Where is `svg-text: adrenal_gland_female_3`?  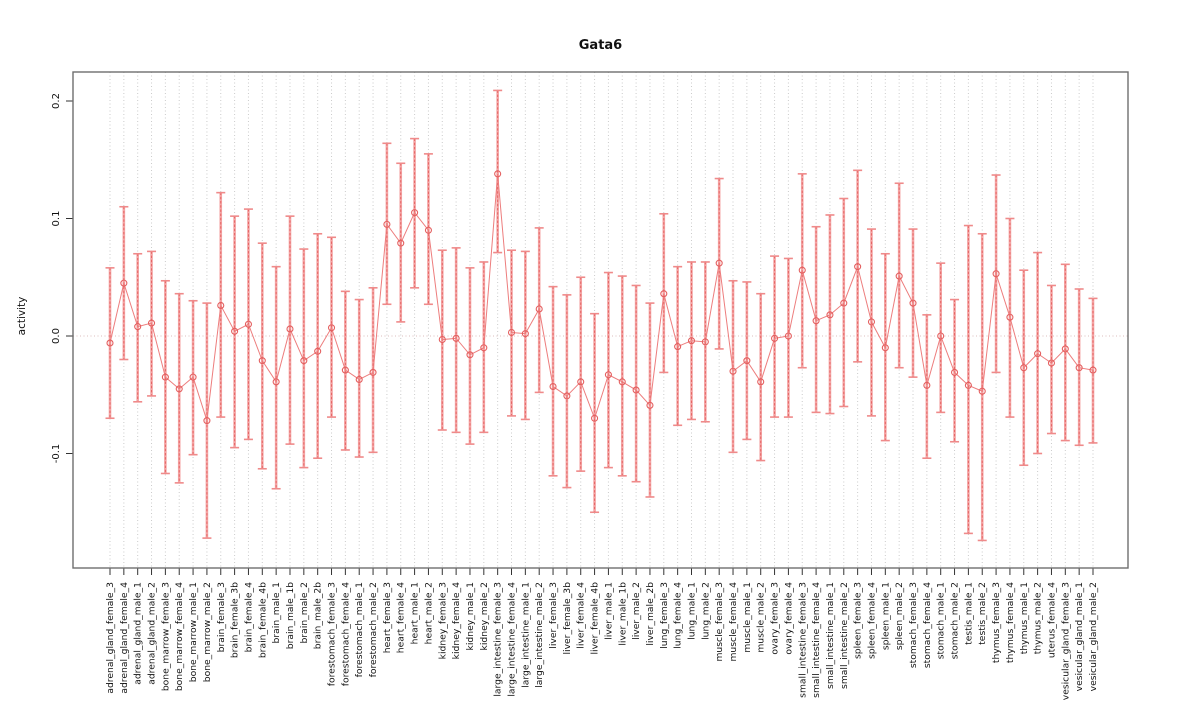
svg-text: adrenal_gland_female_3 is located at coordinates (110, 638).